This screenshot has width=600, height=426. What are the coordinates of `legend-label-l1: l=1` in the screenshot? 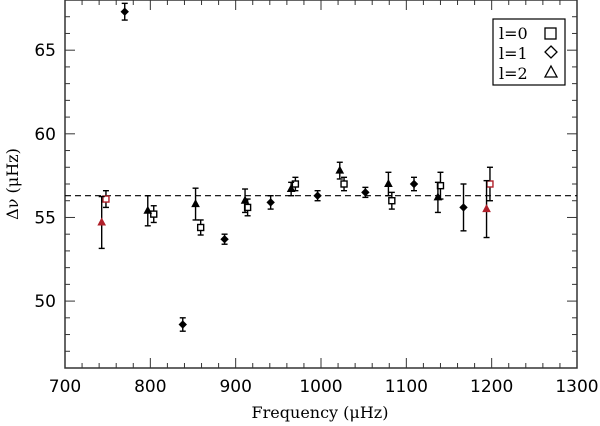 It's located at (513, 53).